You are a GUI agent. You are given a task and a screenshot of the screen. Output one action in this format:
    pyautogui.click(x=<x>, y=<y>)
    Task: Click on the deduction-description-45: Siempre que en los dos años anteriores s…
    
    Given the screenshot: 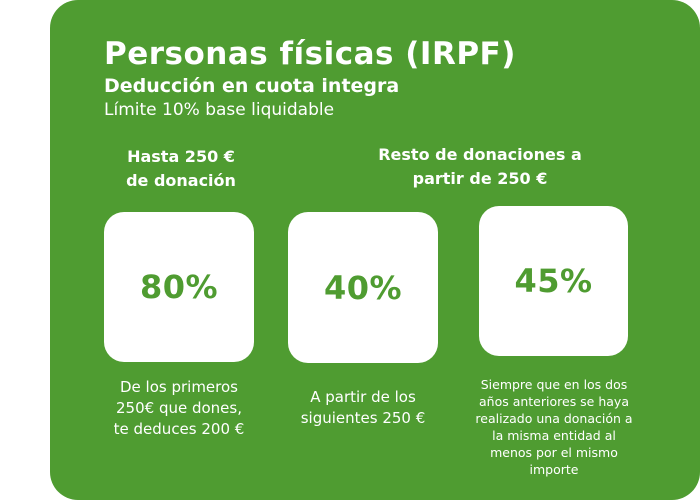 What is the action you would take?
    pyautogui.click(x=554, y=427)
    